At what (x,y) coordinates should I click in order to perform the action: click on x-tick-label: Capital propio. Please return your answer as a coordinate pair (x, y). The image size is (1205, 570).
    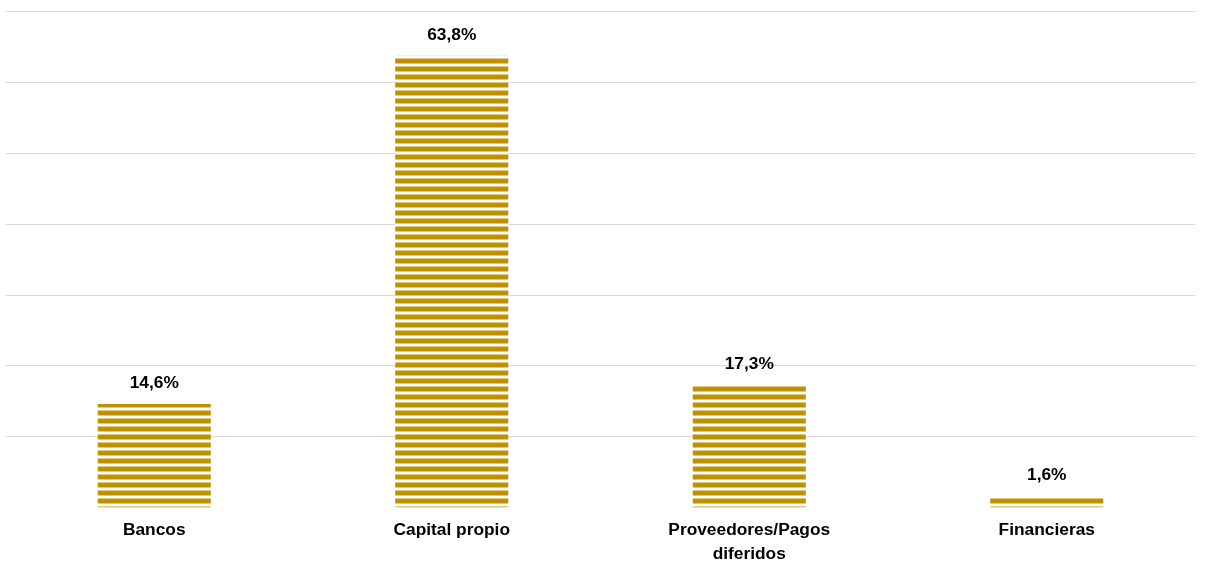
    Looking at the image, I should click on (451, 528).